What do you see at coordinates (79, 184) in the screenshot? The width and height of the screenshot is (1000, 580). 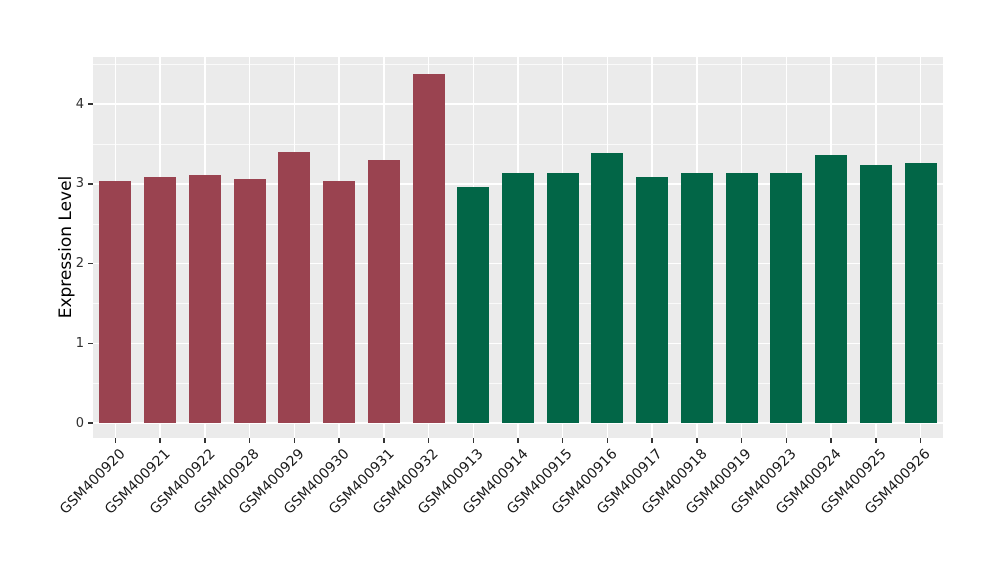 I see `y-tick-label: 3` at bounding box center [79, 184].